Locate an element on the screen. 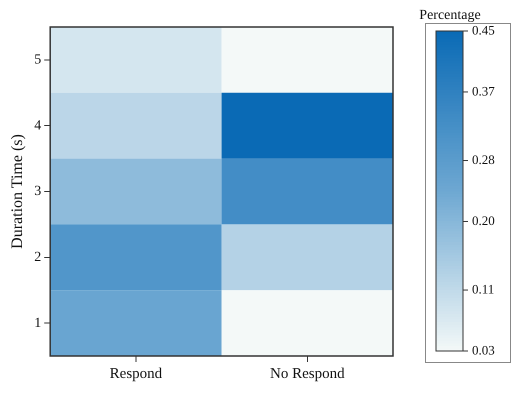 The image size is (520, 396). y-tick-label: 5 is located at coordinates (38, 60).